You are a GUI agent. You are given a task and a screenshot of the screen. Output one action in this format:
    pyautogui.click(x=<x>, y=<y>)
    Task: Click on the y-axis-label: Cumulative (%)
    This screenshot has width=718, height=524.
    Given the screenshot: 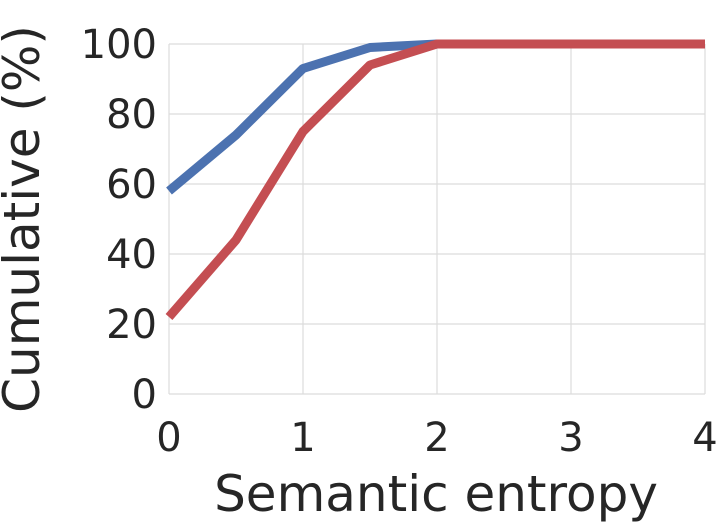 What is the action you would take?
    pyautogui.click(x=25, y=219)
    